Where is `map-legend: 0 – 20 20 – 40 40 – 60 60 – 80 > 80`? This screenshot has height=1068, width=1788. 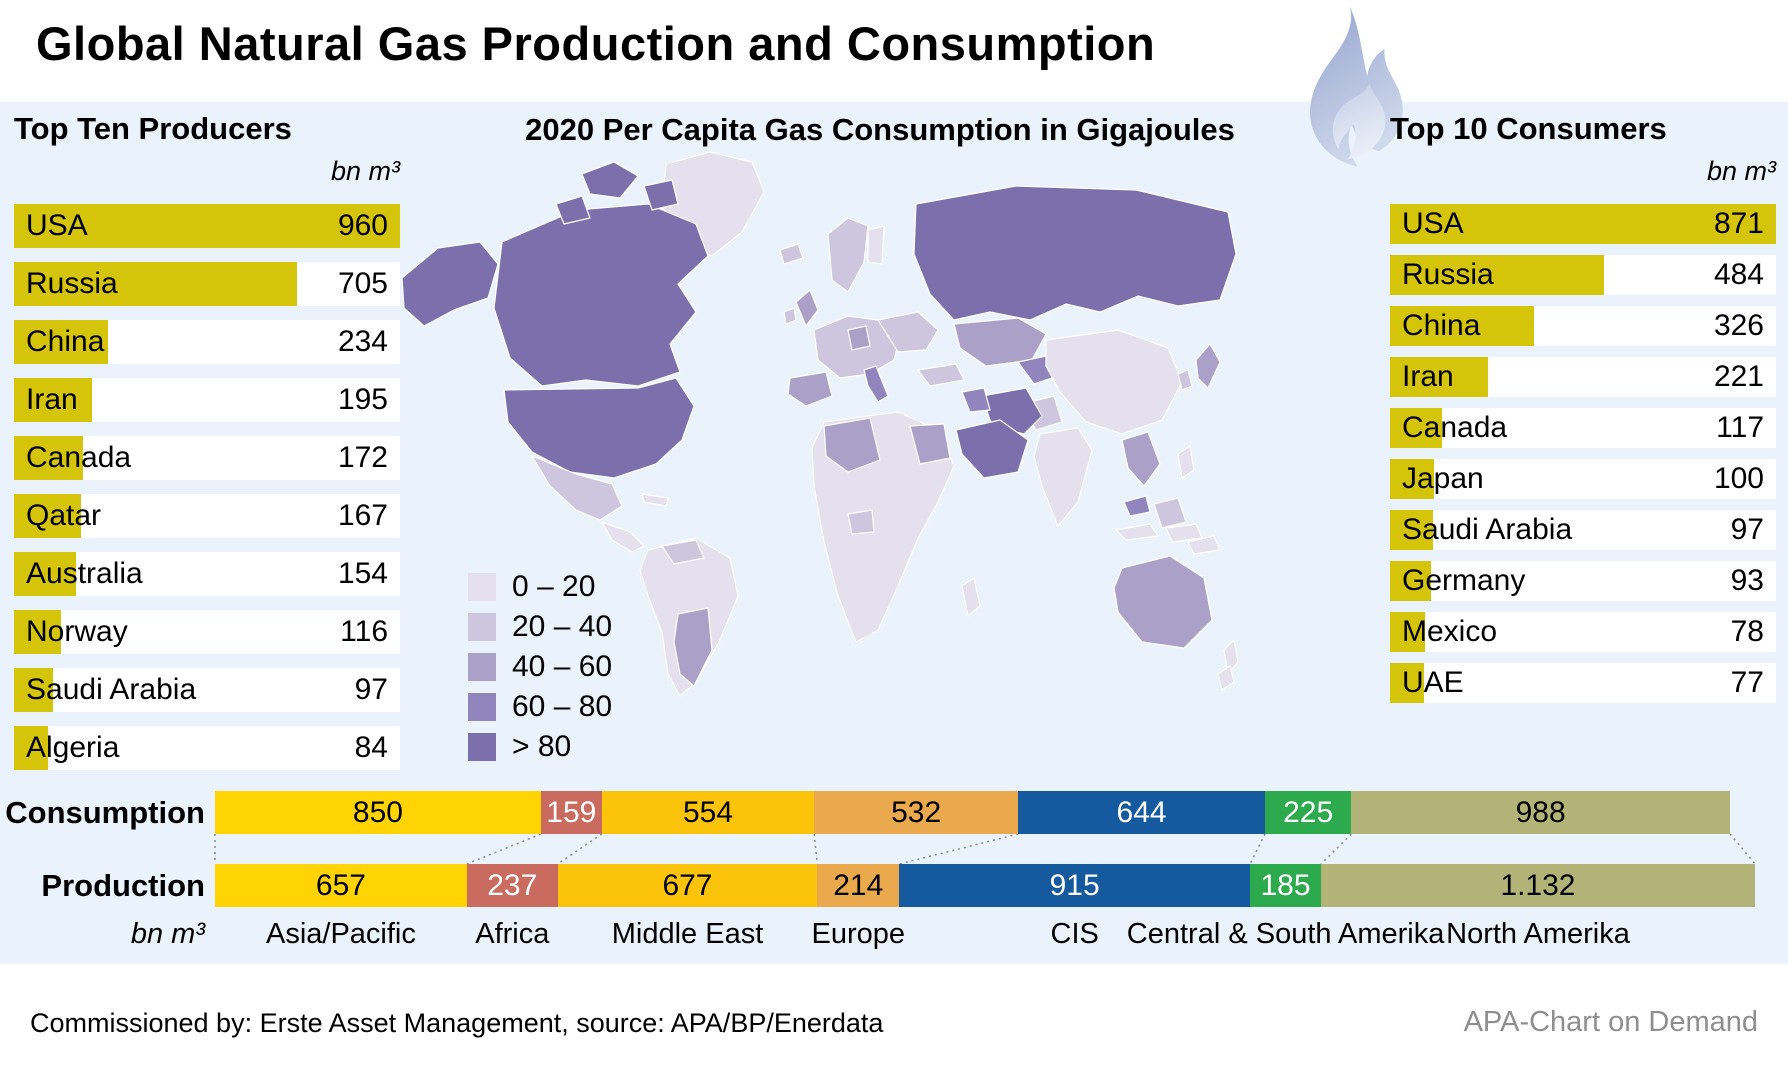 map-legend: 0 – 20 20 – 40 40 – 60 60 – 80 > 80 is located at coordinates (540, 670).